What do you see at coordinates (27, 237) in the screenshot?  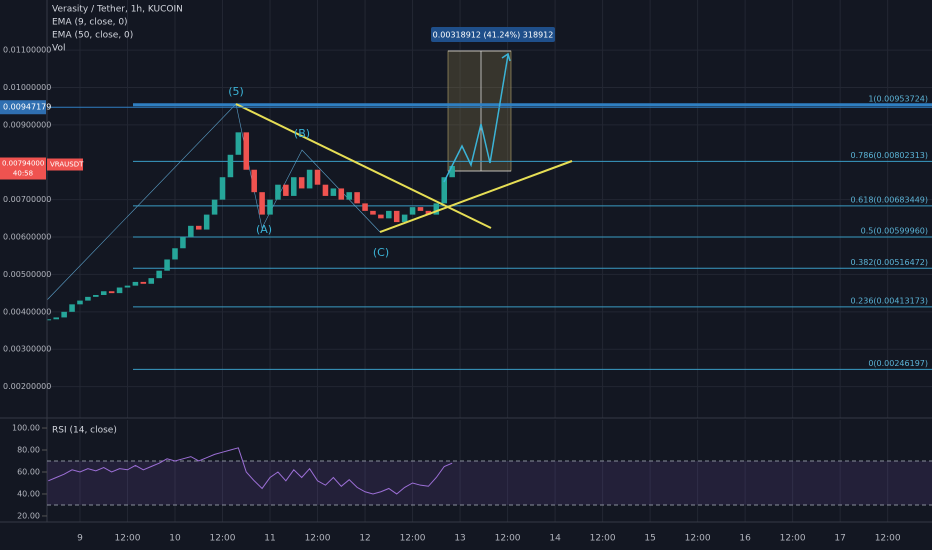 I see `y-tick-label: 0.00600000` at bounding box center [27, 237].